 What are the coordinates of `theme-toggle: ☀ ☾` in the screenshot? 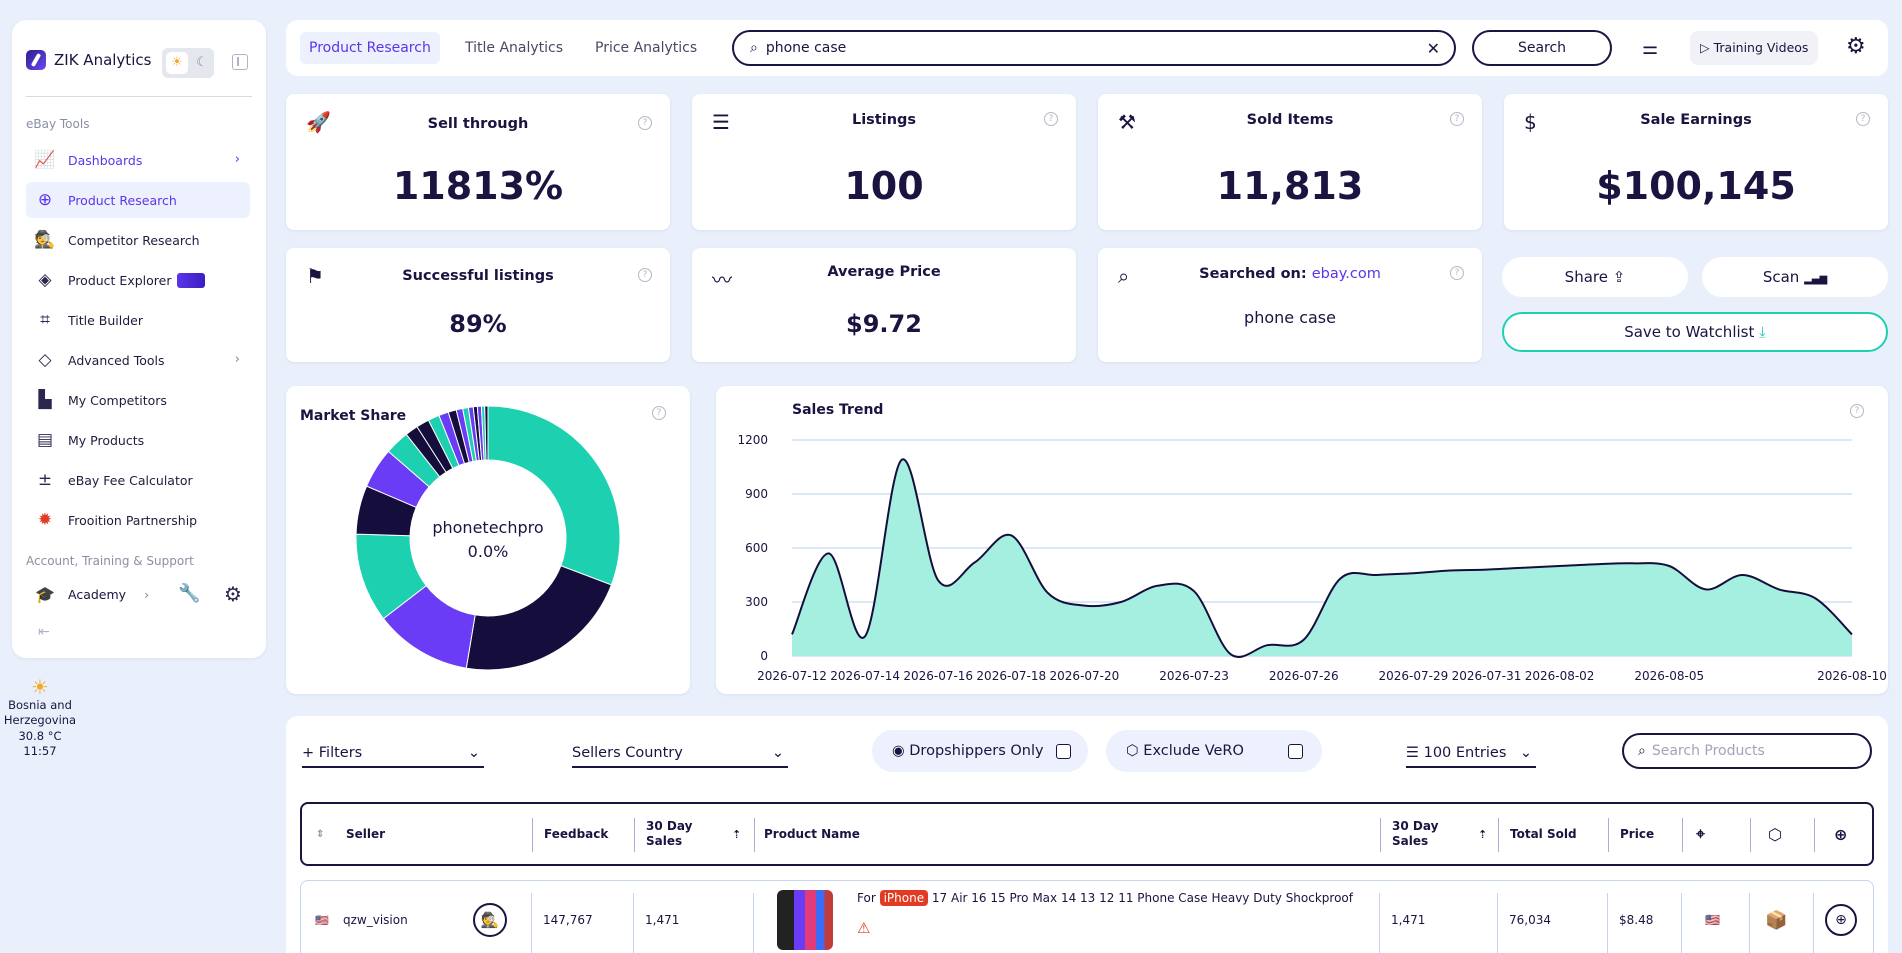 It's located at (188, 63).